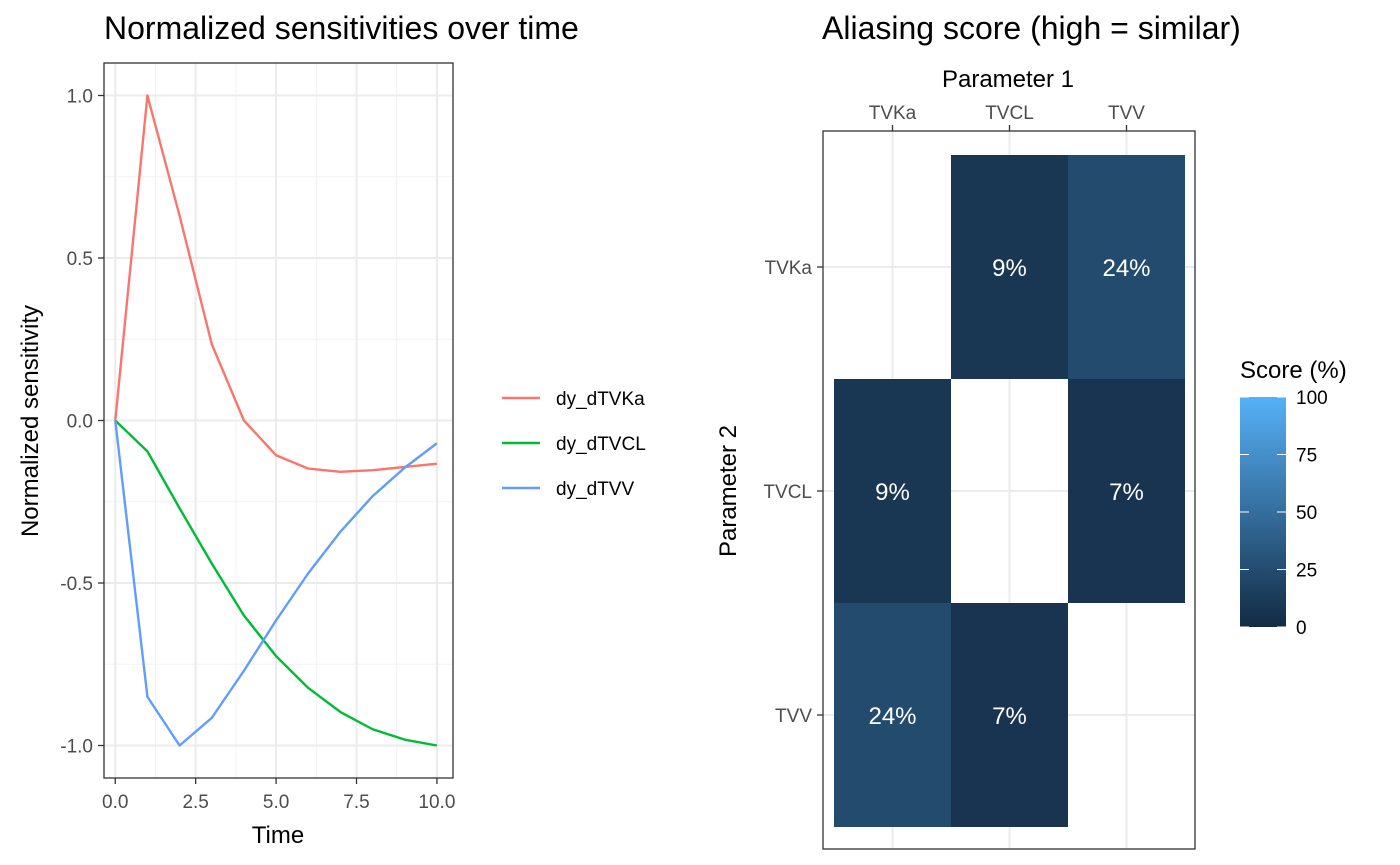 The image size is (1400, 865). I want to click on heatmap-cell-TVKa-TVCL, so click(892, 491).